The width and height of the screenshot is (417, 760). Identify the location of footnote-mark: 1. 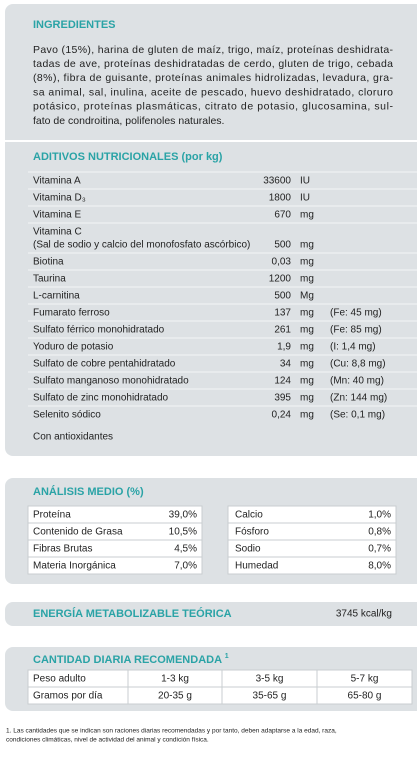
(227, 656).